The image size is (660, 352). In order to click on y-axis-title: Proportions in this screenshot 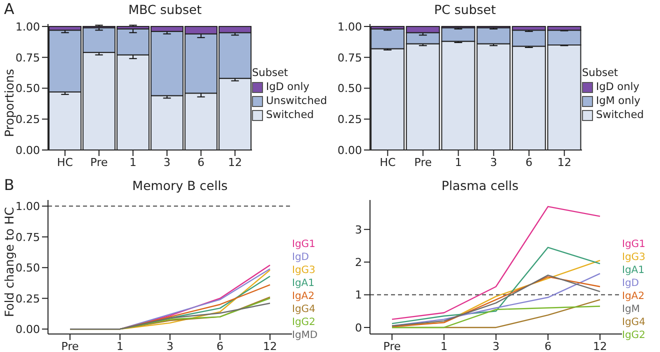, I will do `click(9, 102)`.